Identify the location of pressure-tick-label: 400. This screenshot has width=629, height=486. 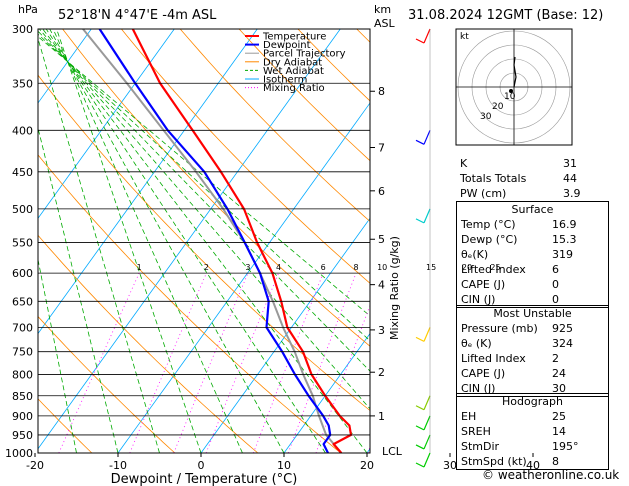
(22, 130).